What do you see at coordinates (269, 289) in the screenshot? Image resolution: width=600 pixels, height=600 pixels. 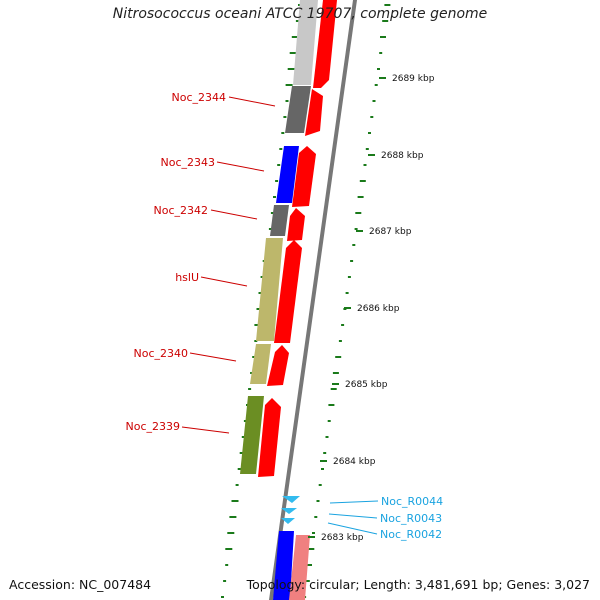 I see `gene-block-khaki-large` at bounding box center [269, 289].